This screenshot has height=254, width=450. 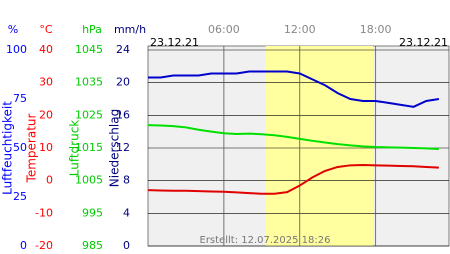 What do you see at coordinates (126, 212) in the screenshot?
I see `y-tick-label: 4` at bounding box center [126, 212].